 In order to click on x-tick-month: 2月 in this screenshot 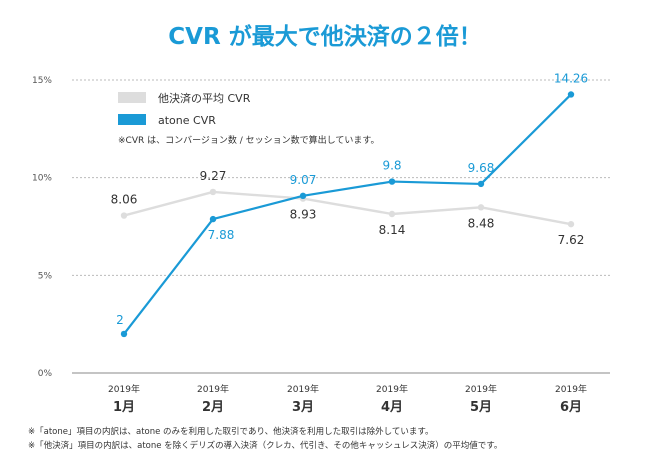, I will do `click(213, 407)`.